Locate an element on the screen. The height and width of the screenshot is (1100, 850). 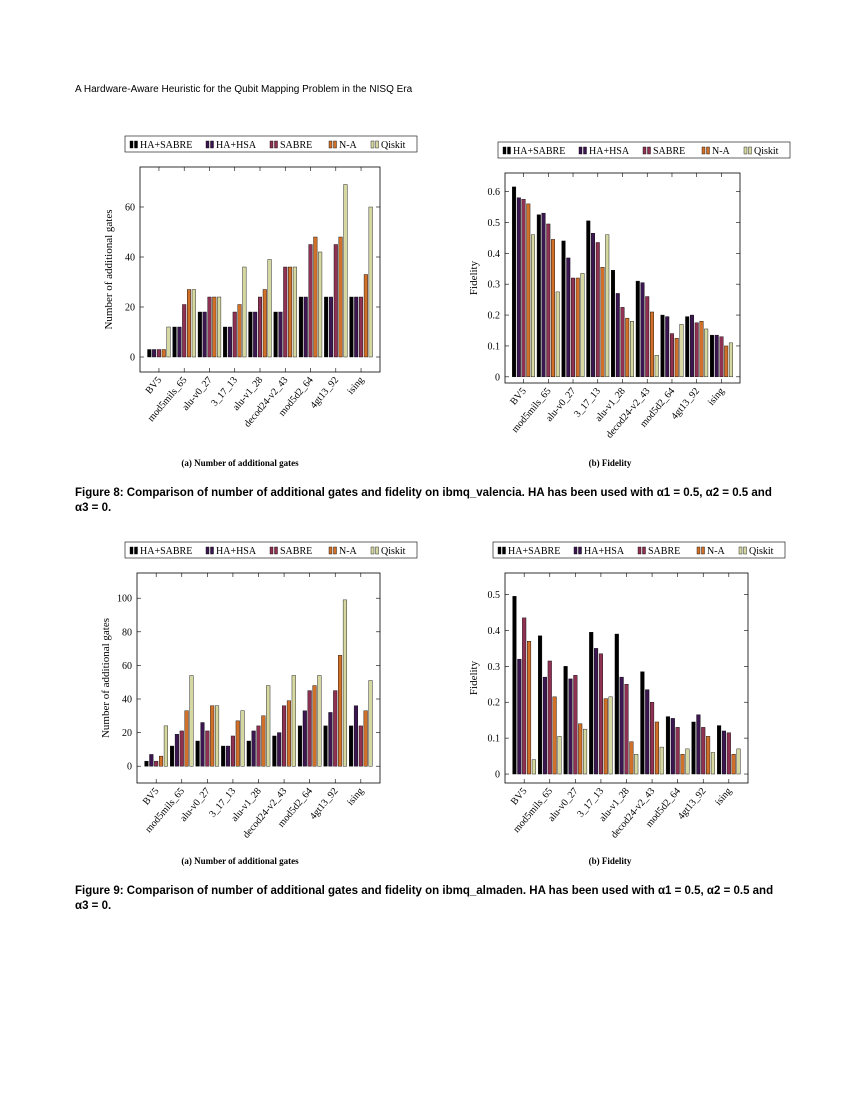
x-tick-label: BV5 is located at coordinates (151, 797).